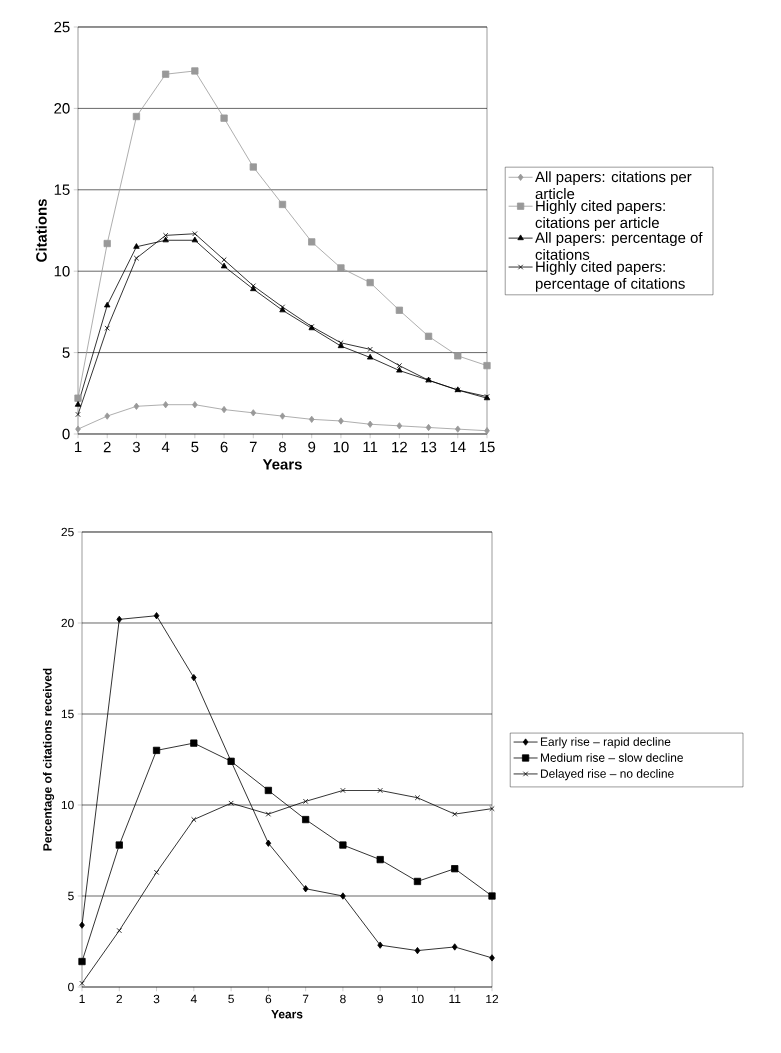  I want to click on legend-label: Highly cited papers: citations per article, so click(600, 215).